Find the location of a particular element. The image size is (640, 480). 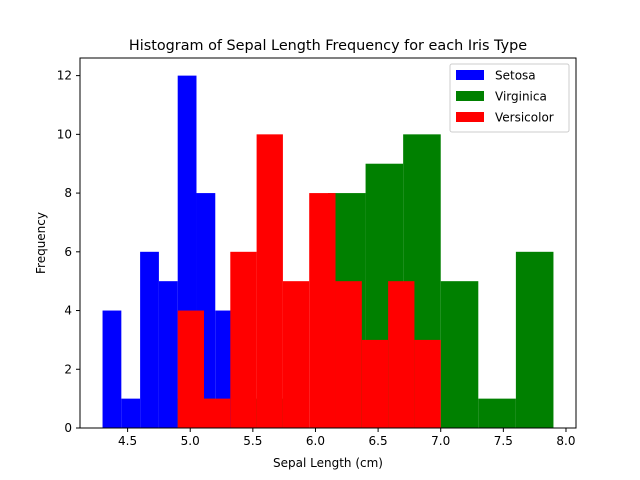

y-tick-label: 0 is located at coordinates (68, 428).